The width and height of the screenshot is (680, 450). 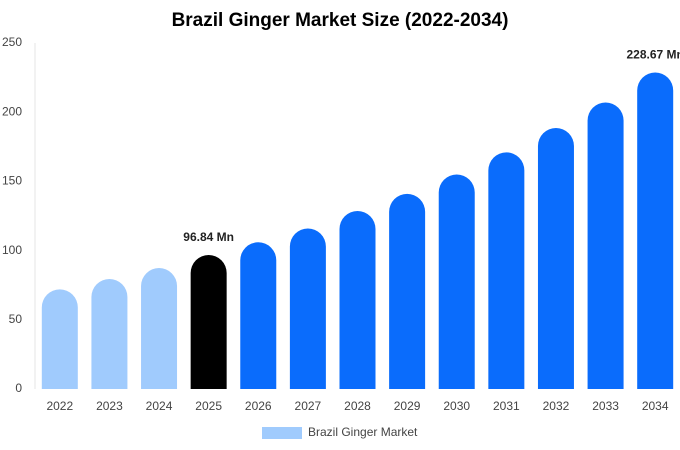 I want to click on y-tick-label: 100, so click(x=12, y=250).